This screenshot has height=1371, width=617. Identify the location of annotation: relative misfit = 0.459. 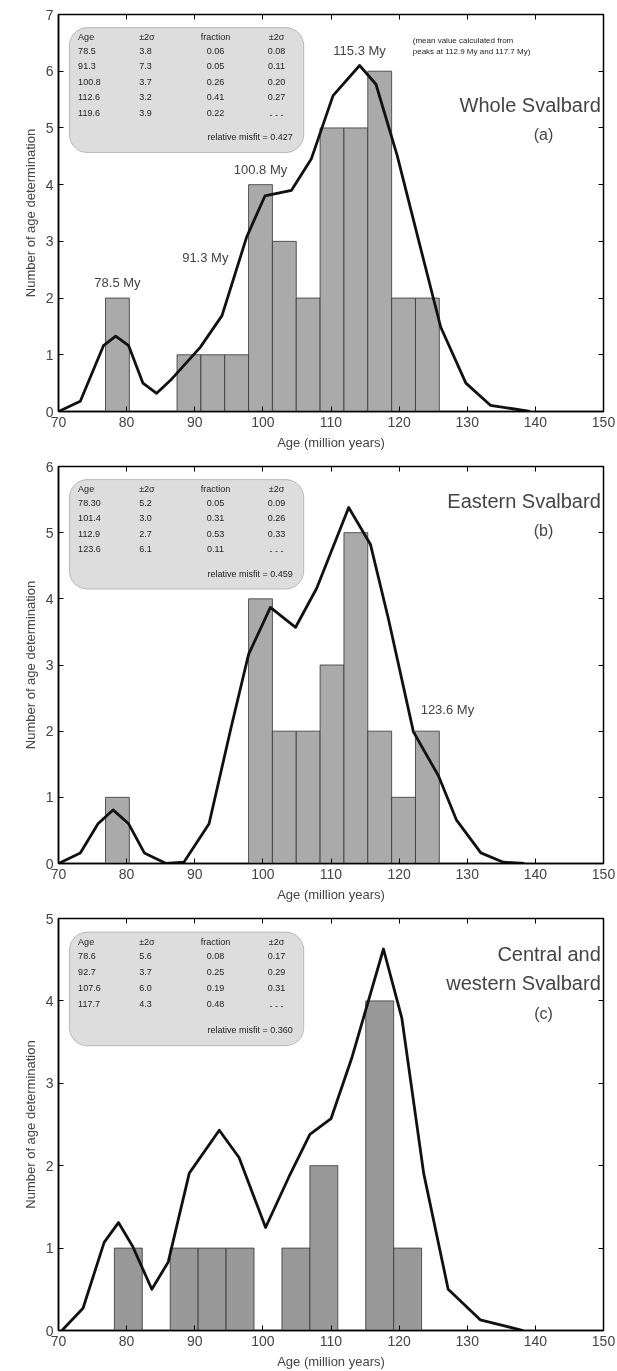
(250, 573).